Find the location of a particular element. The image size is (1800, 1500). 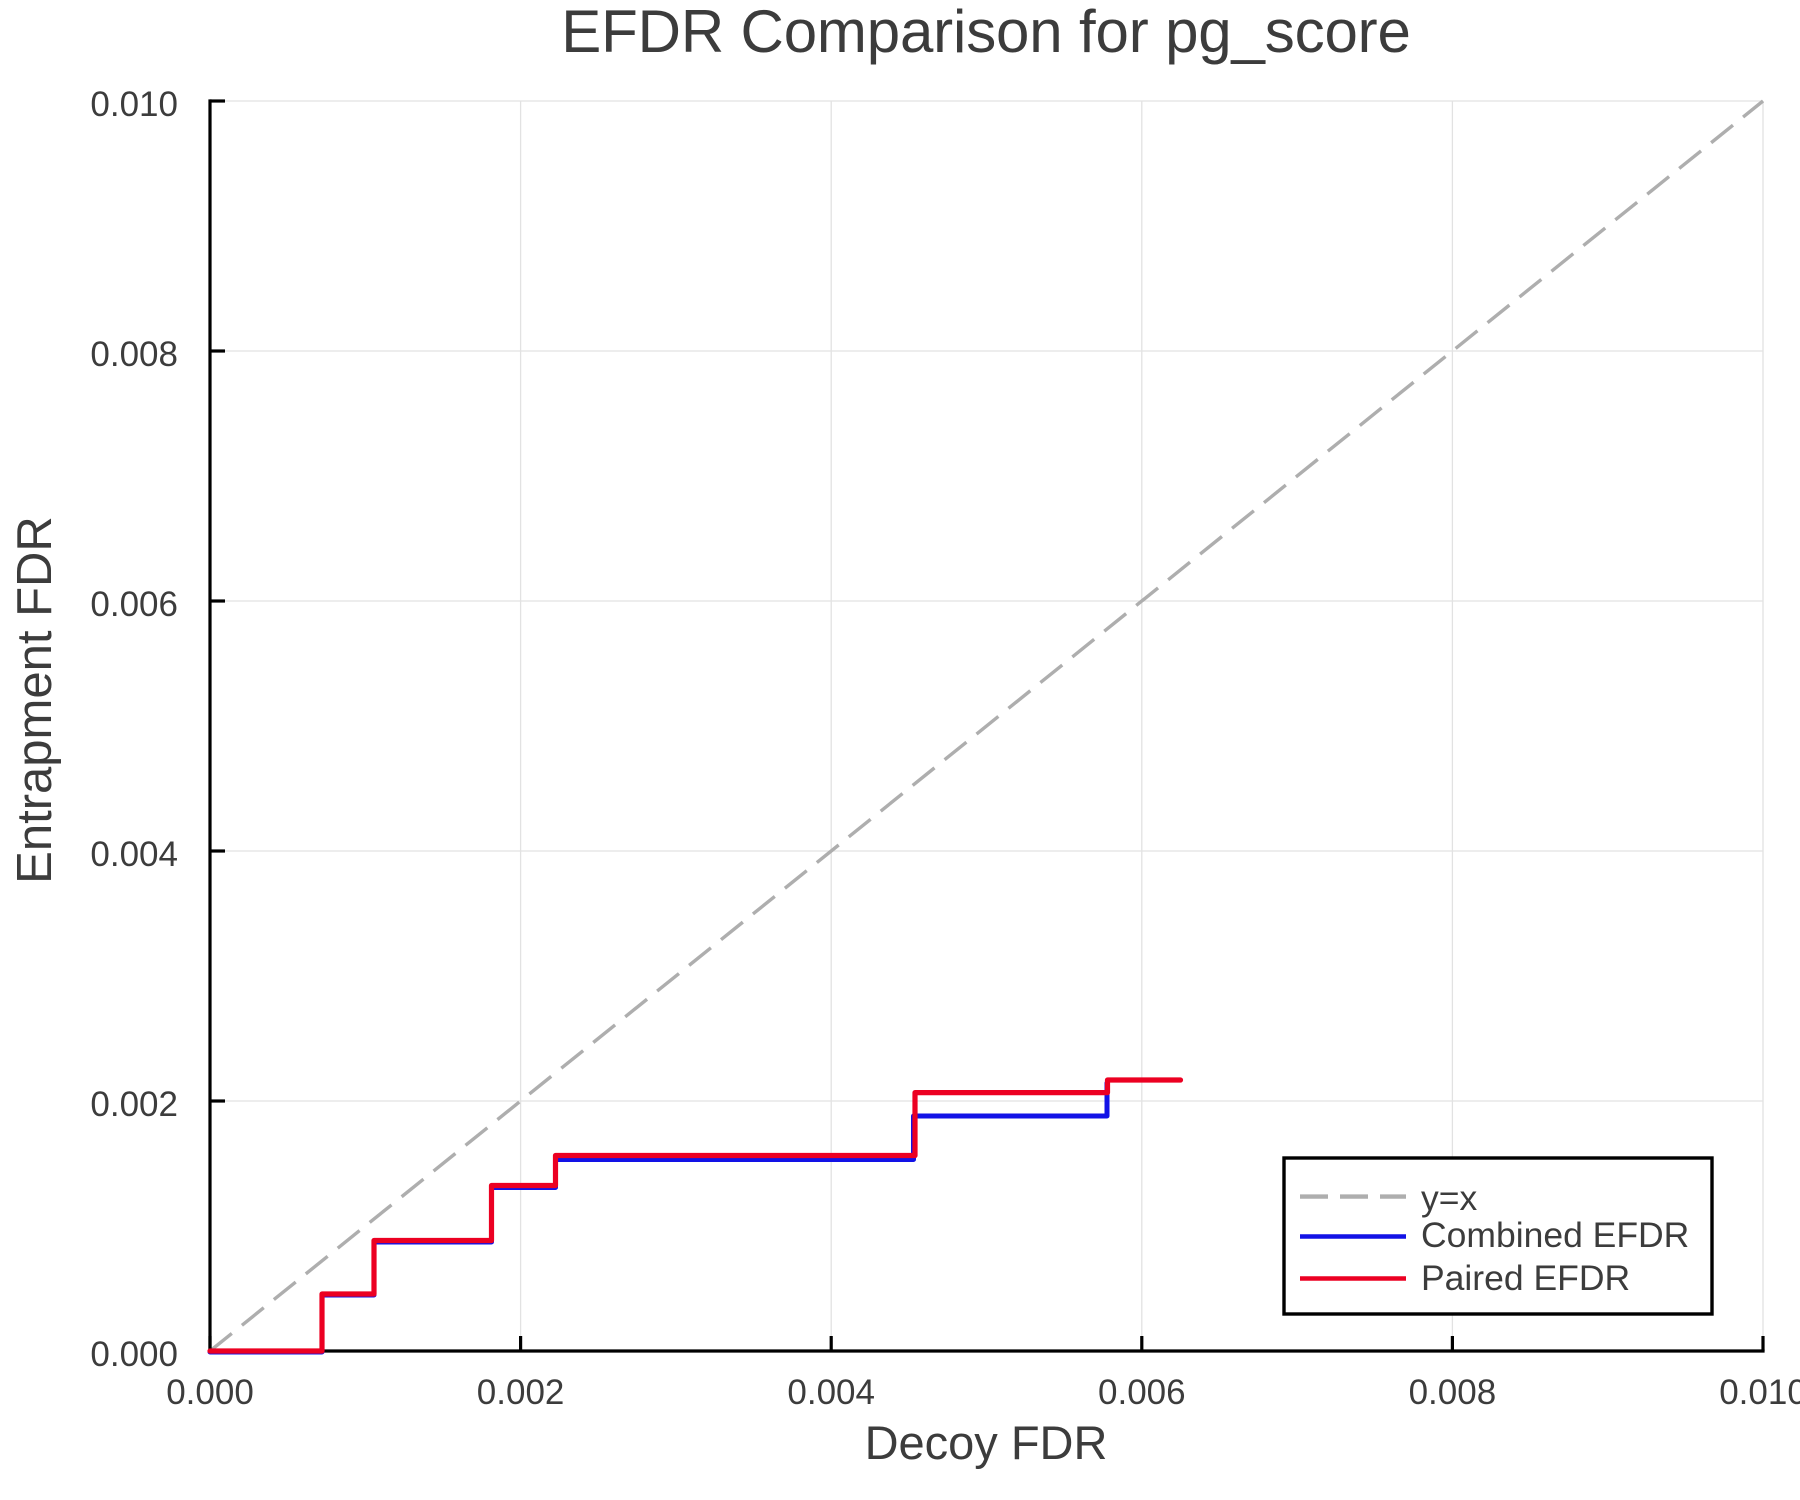

svg-text: Decoy FDR is located at coordinates (986, 1442).